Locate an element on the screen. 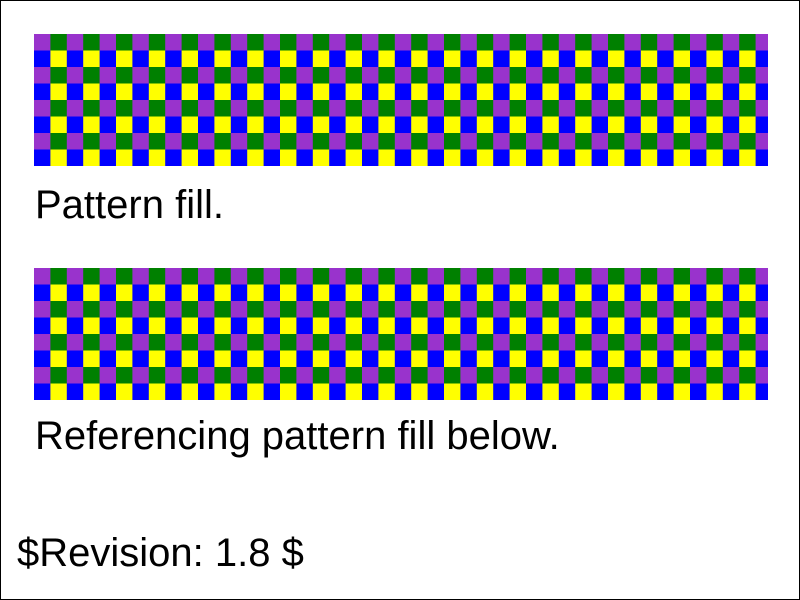 This screenshot has height=600, width=800. caption-pattern-fill: Pattern fill. is located at coordinates (129, 205).